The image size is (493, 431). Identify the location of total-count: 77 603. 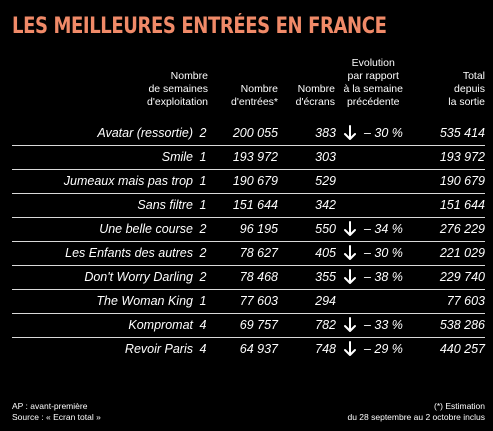
(465, 301).